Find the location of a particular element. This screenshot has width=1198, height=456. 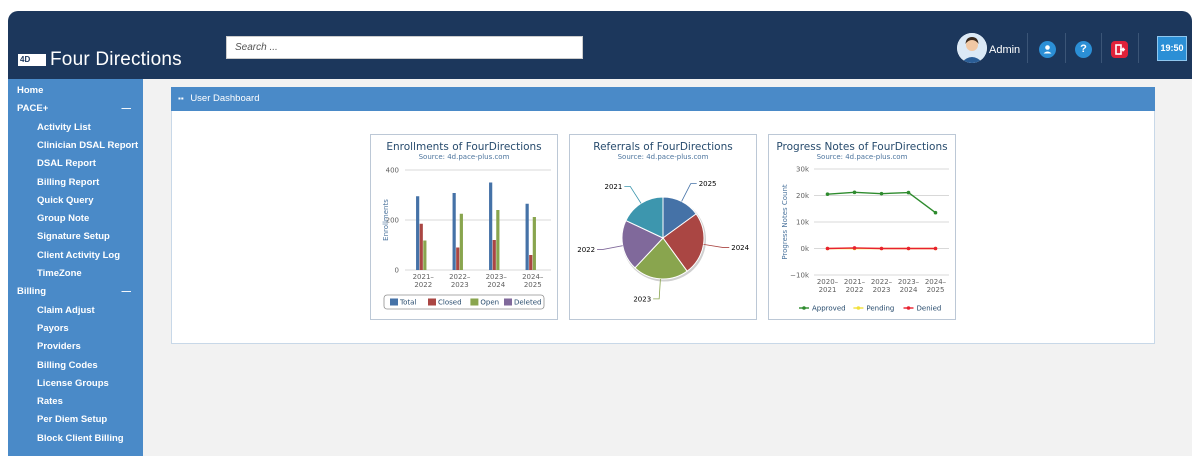

chart-subtitle: Source: 4d.pace-plus.com is located at coordinates (663, 157).